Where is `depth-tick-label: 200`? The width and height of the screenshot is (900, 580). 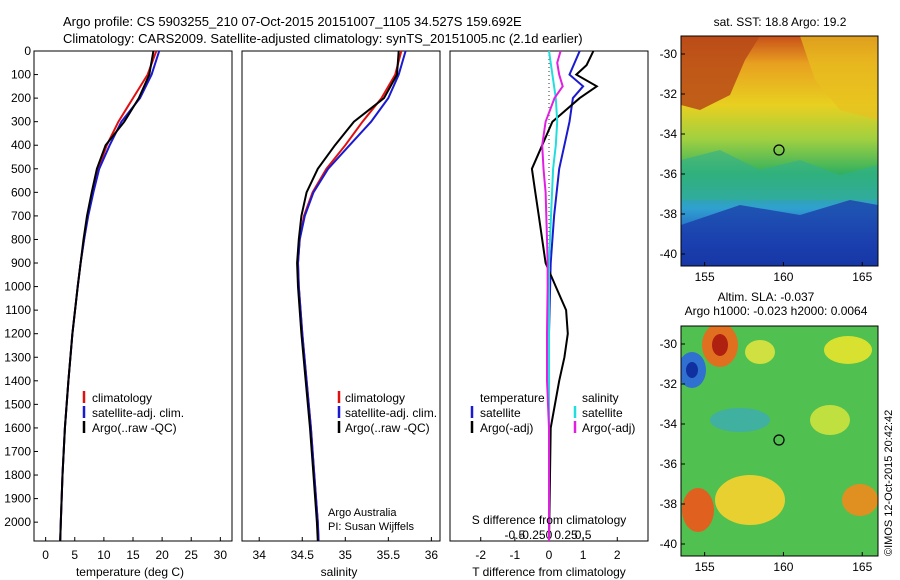
depth-tick-label: 200 is located at coordinates (21, 98).